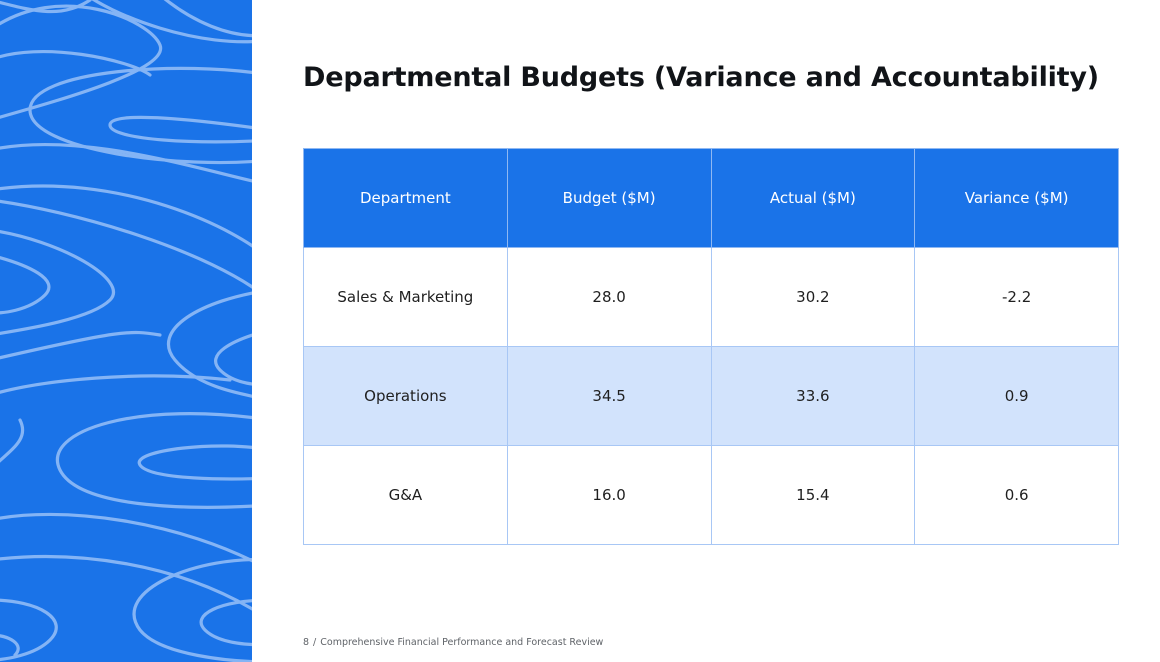 The image size is (1160, 662). I want to click on cell-actual: 33.6, so click(813, 396).